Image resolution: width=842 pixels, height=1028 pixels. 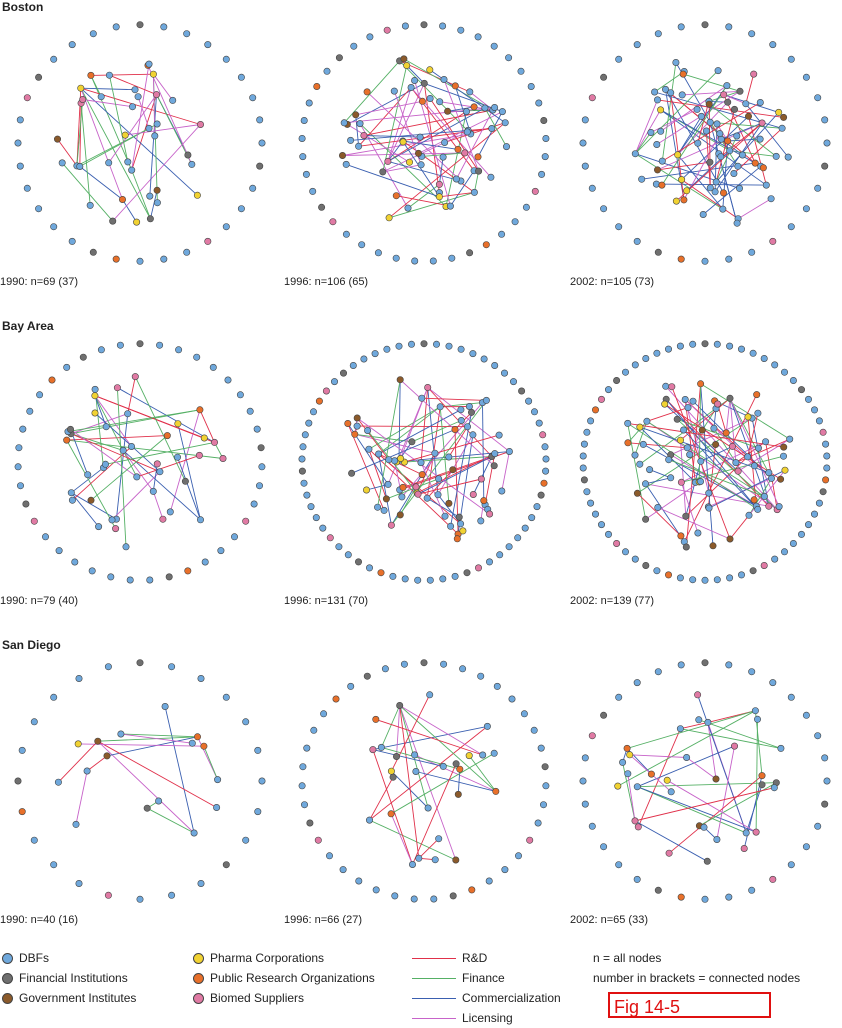 I want to click on legend-label: Government Institutes, so click(x=77, y=998).